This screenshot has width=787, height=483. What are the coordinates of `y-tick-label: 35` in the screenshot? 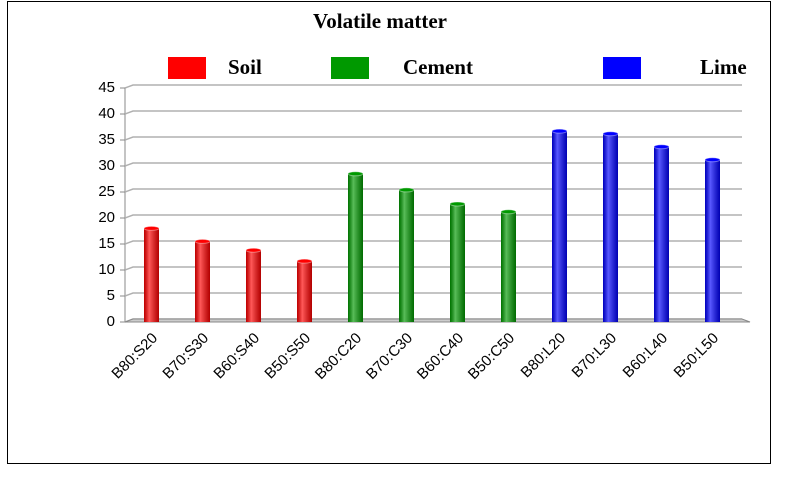 It's located at (106, 139).